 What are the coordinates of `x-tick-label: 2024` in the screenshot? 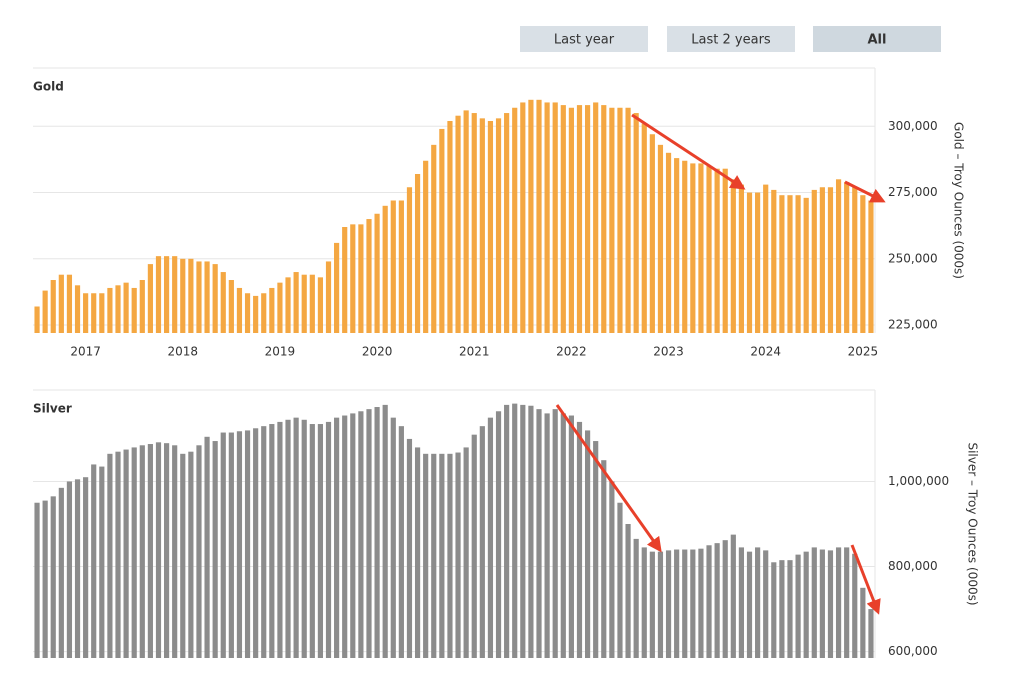 It's located at (765, 352).